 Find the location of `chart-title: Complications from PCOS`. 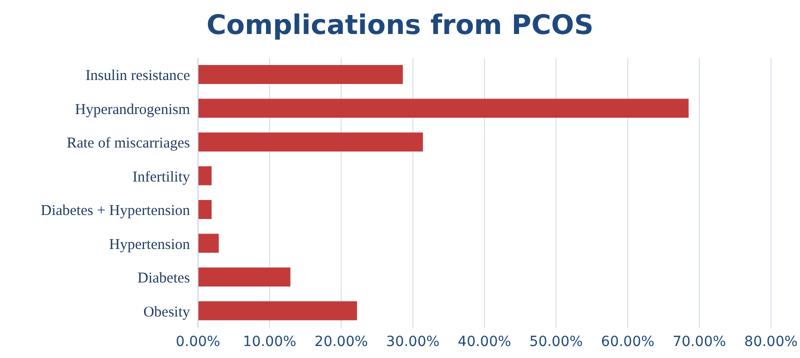

chart-title: Complications from PCOS is located at coordinates (400, 26).